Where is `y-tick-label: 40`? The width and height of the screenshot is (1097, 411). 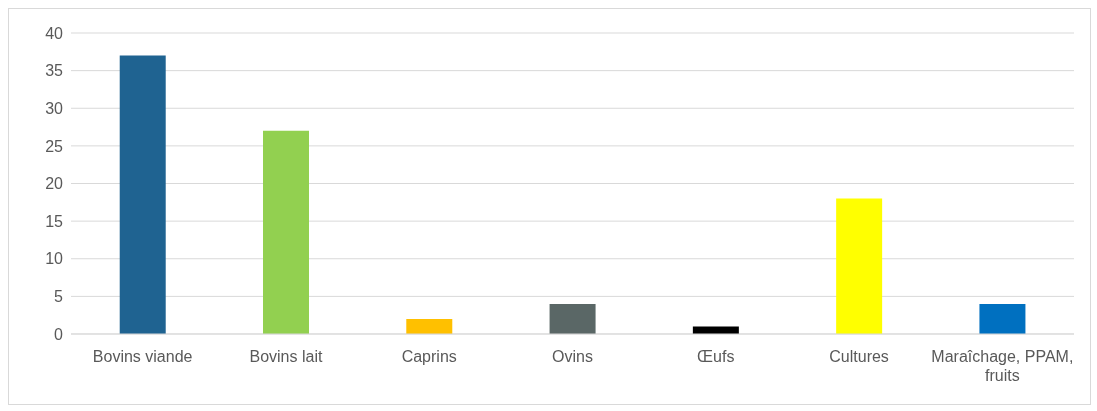 y-tick-label: 40 is located at coordinates (54, 33).